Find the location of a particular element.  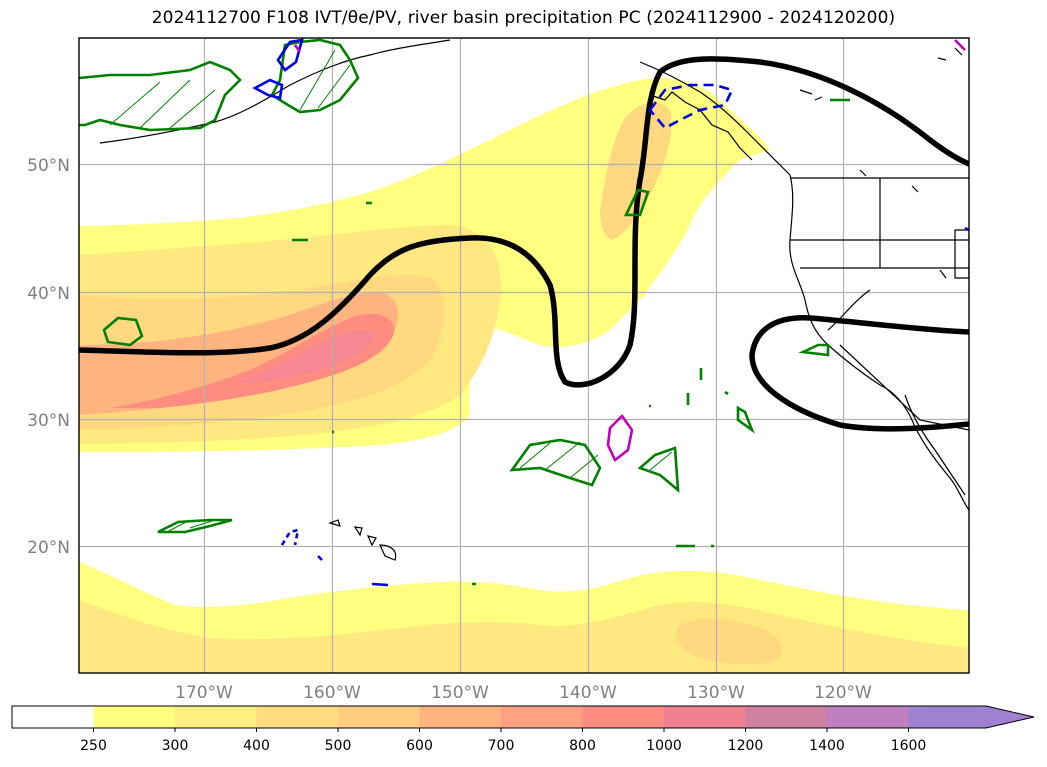

magenta-small is located at coordinates (629, 46).